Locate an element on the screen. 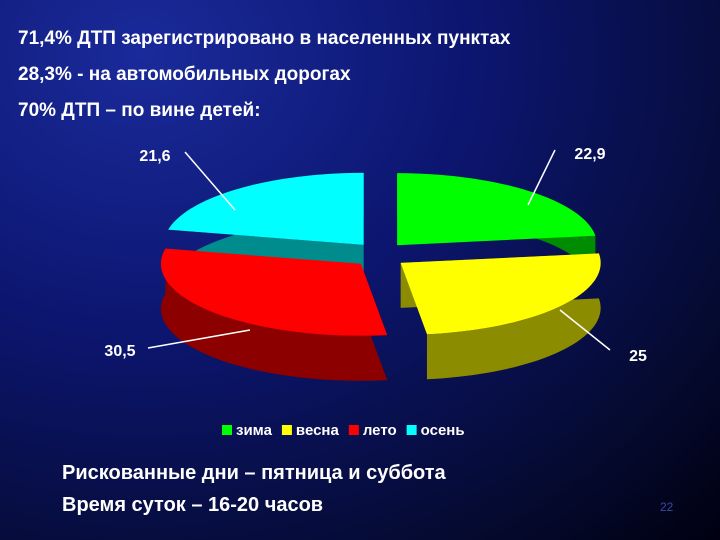 This screenshot has height=540, width=720. page-number: 22 is located at coordinates (667, 507).